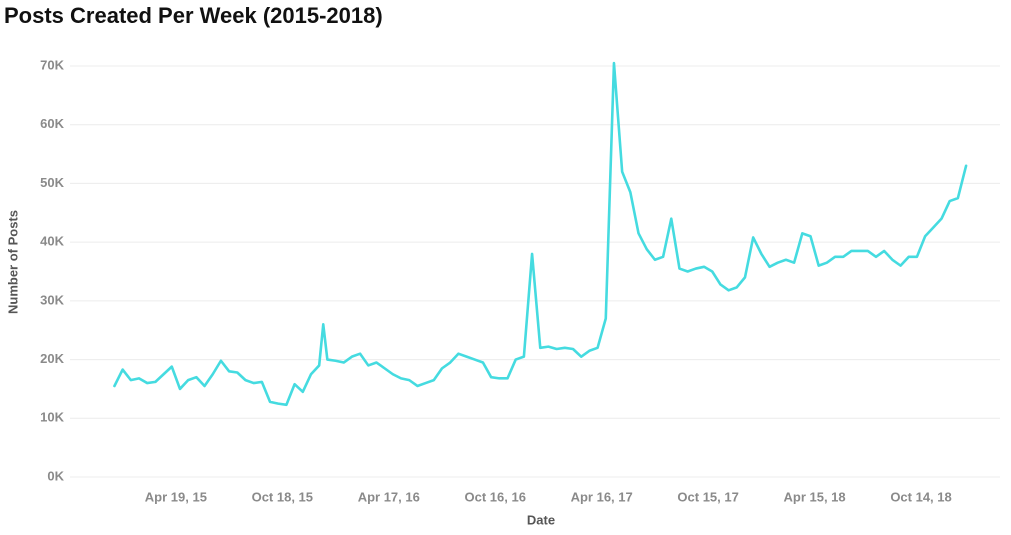 The width and height of the screenshot is (1011, 535). What do you see at coordinates (52, 182) in the screenshot?
I see `y-tick-label: 50K` at bounding box center [52, 182].